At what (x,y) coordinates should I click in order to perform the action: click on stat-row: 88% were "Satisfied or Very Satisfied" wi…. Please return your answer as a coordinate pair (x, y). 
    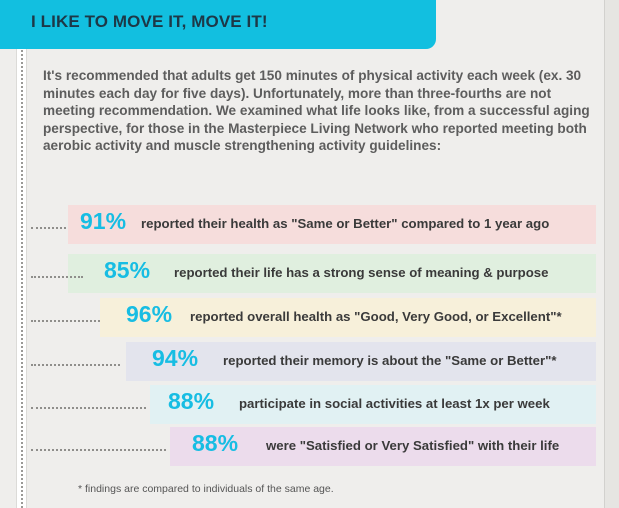
    Looking at the image, I should click on (383, 446).